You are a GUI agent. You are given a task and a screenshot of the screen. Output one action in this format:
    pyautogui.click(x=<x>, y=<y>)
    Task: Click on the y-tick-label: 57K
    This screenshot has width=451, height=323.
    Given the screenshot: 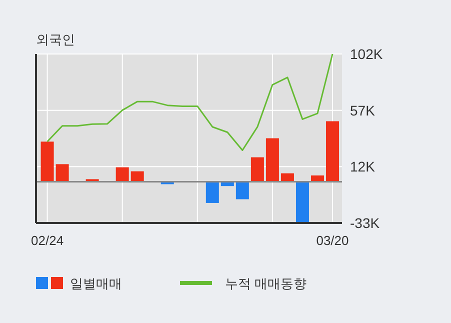 What is the action you would take?
    pyautogui.click(x=363, y=110)
    